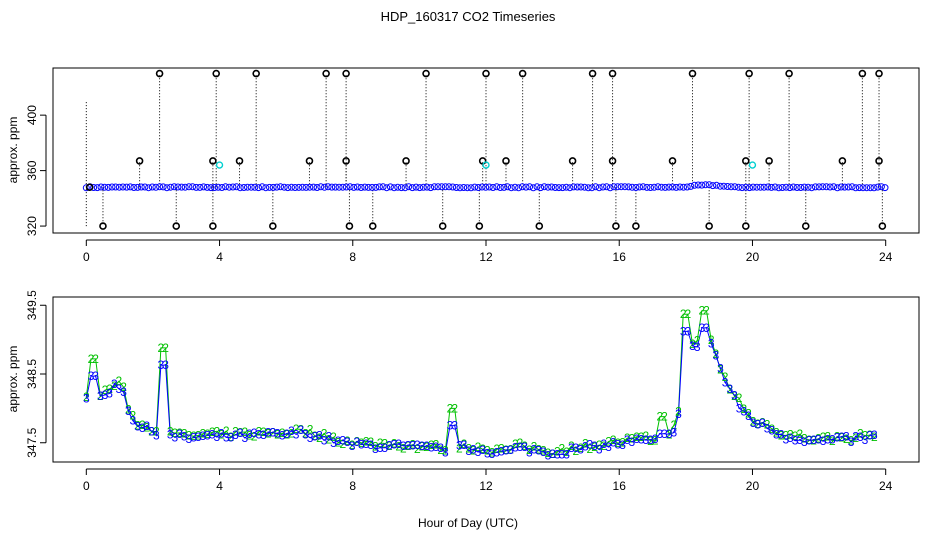 This screenshot has width=936, height=540. What do you see at coordinates (13, 150) in the screenshot?
I see `top-y-axis-label: approx. ppm` at bounding box center [13, 150].